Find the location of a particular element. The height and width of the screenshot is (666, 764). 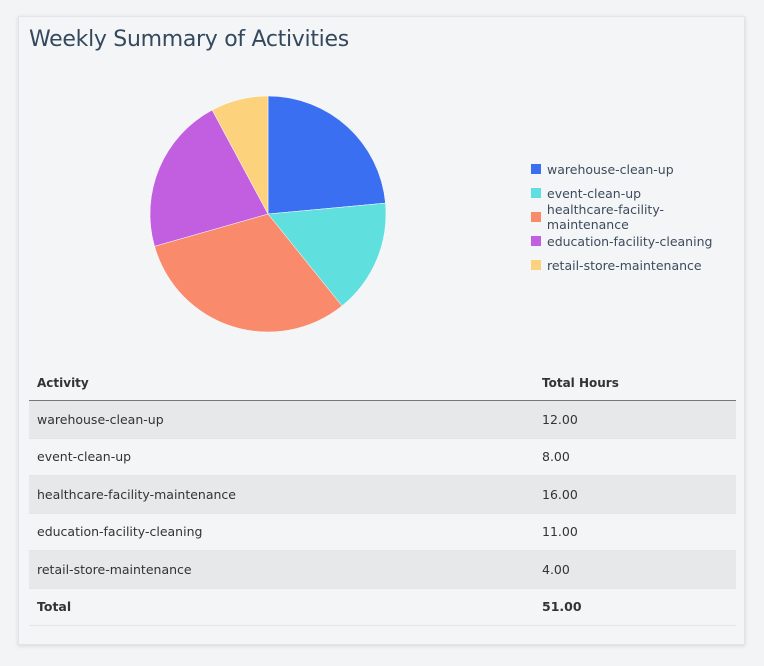

table-row: retail-store-maintenance 4.00 is located at coordinates (382, 569).